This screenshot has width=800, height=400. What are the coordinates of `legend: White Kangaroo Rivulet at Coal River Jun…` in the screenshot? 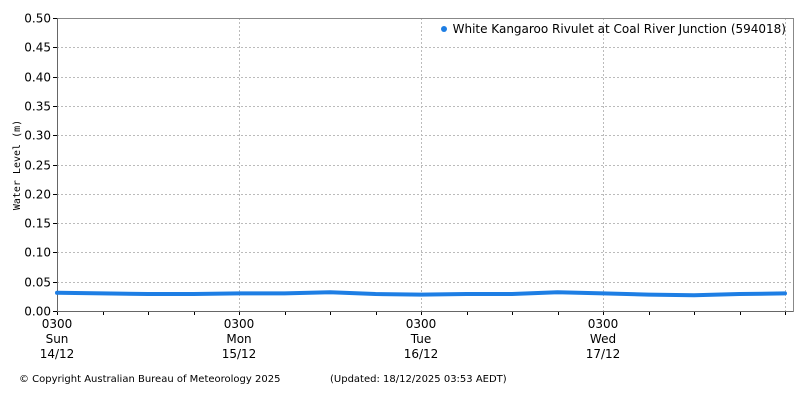 It's located at (613, 29).